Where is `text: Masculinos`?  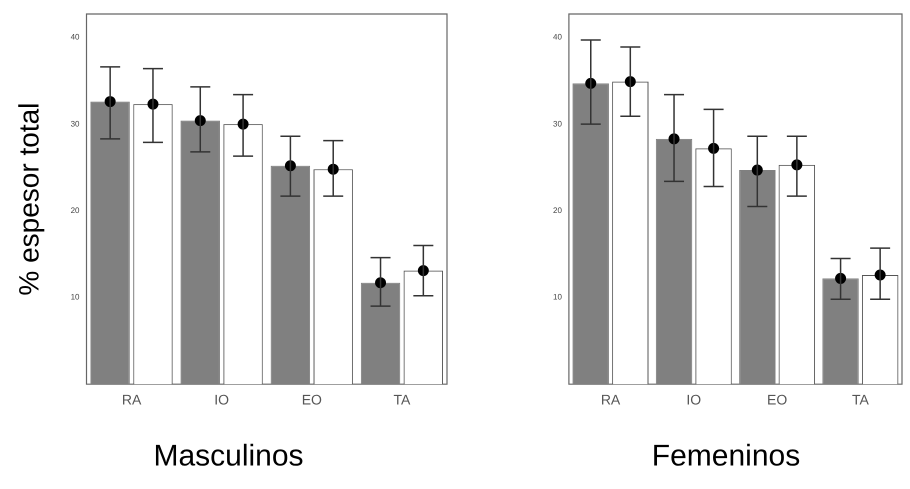 text: Masculinos is located at coordinates (228, 455).